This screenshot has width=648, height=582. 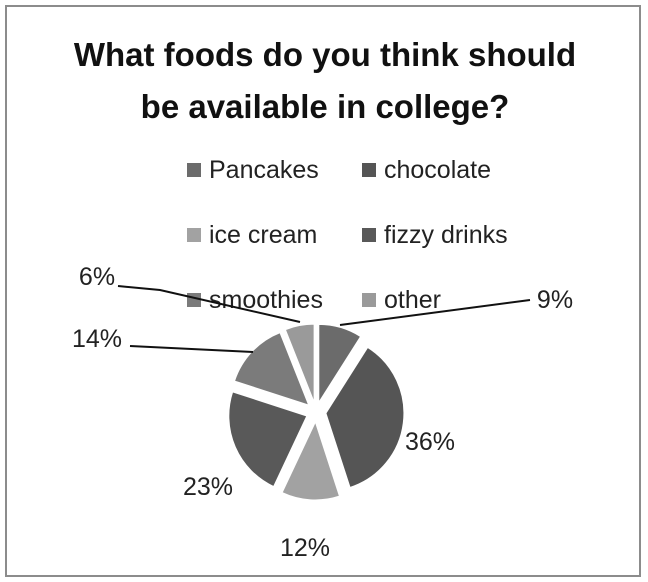 I want to click on legend-label-ice-cream: ice cream, so click(x=263, y=234).